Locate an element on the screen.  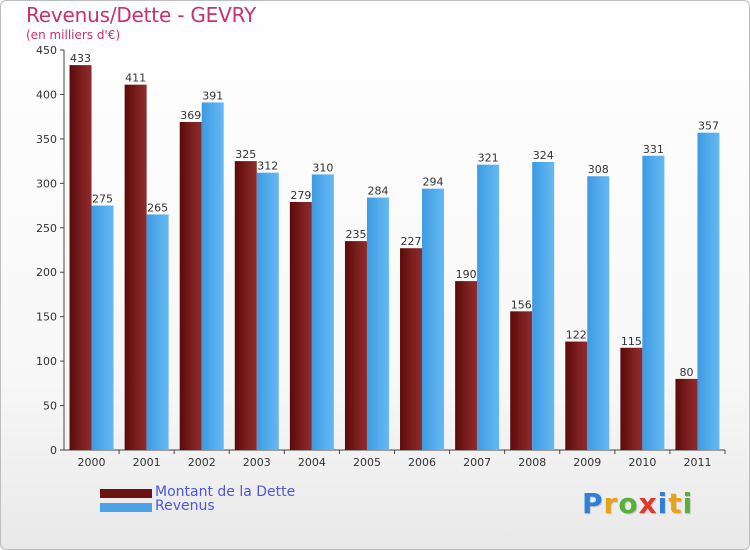
y-tick-label: 250 is located at coordinates (46, 228).